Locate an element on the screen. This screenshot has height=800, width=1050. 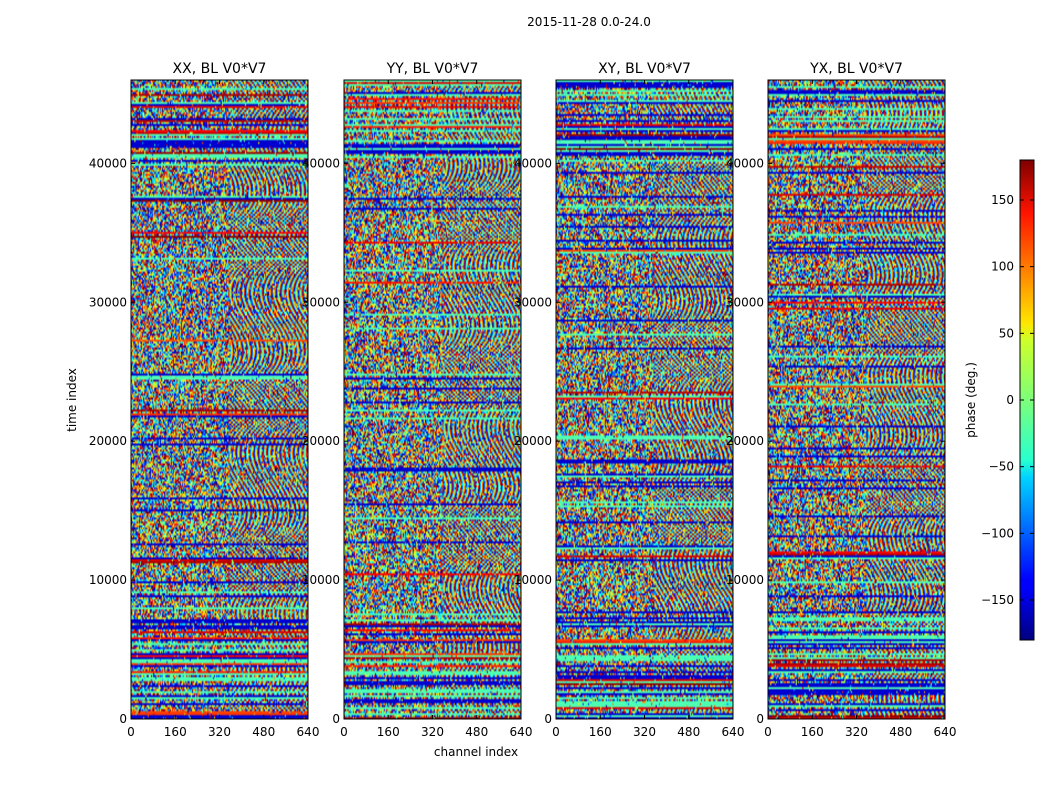
colorbar-ticks: 150 100 50 0 −50 −100 −150 is located at coordinates (1007, 400).